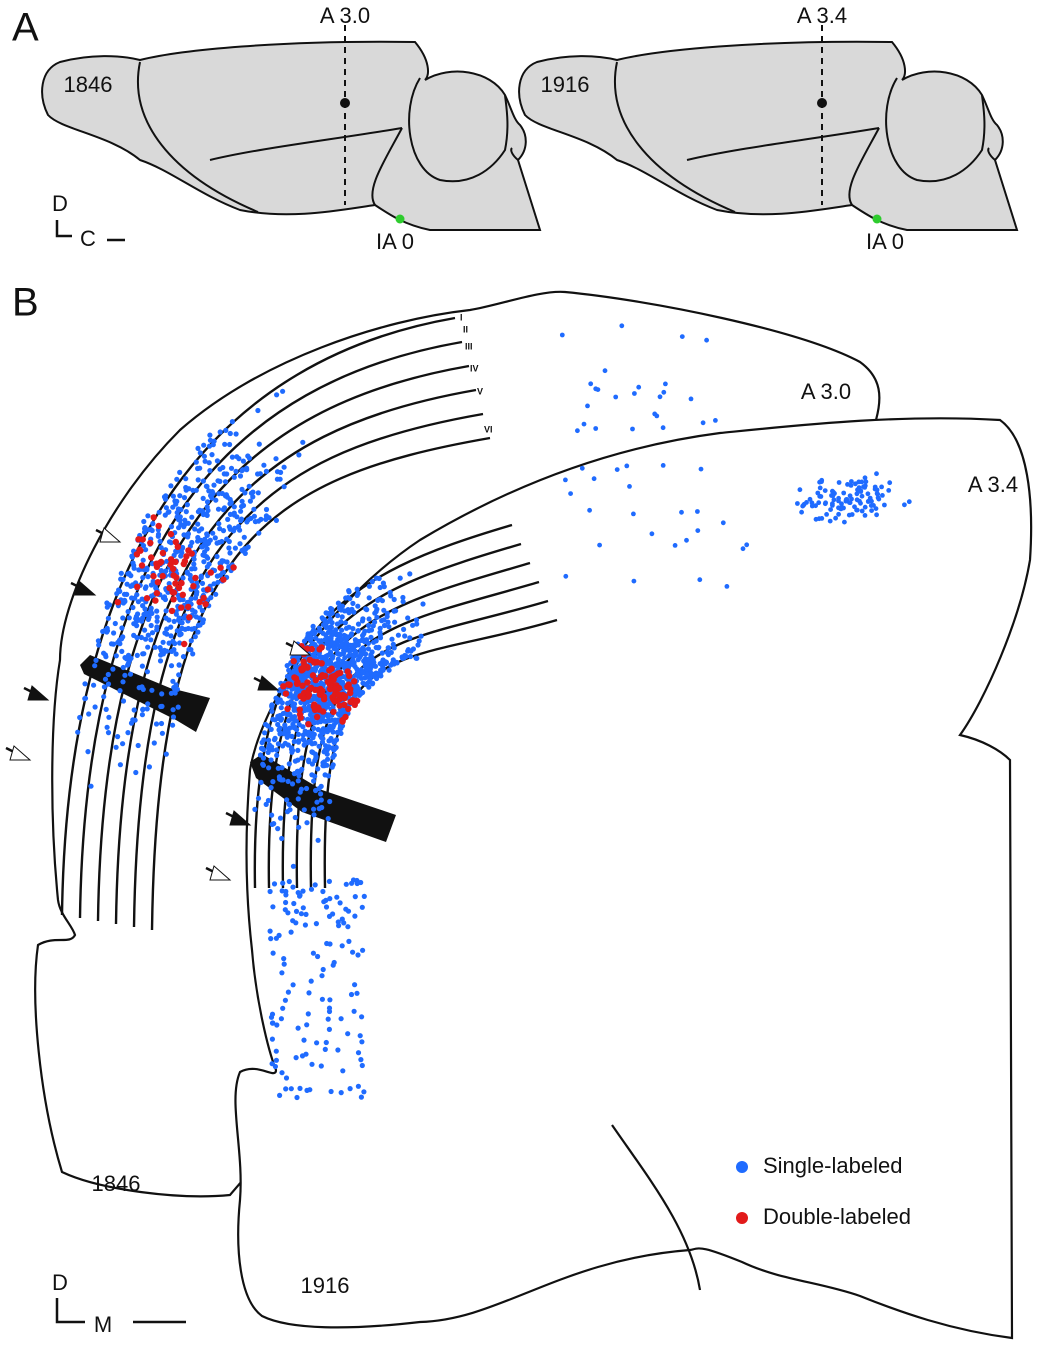 The image size is (1043, 1347). I want to click on landmark: IA 0, so click(885, 241).